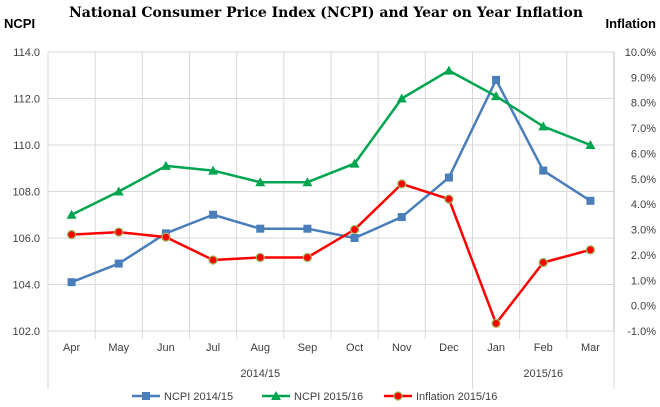 The width and height of the screenshot is (660, 407). Describe the element at coordinates (643, 307) in the screenshot. I see `right-tick-label: 0.0%` at that location.